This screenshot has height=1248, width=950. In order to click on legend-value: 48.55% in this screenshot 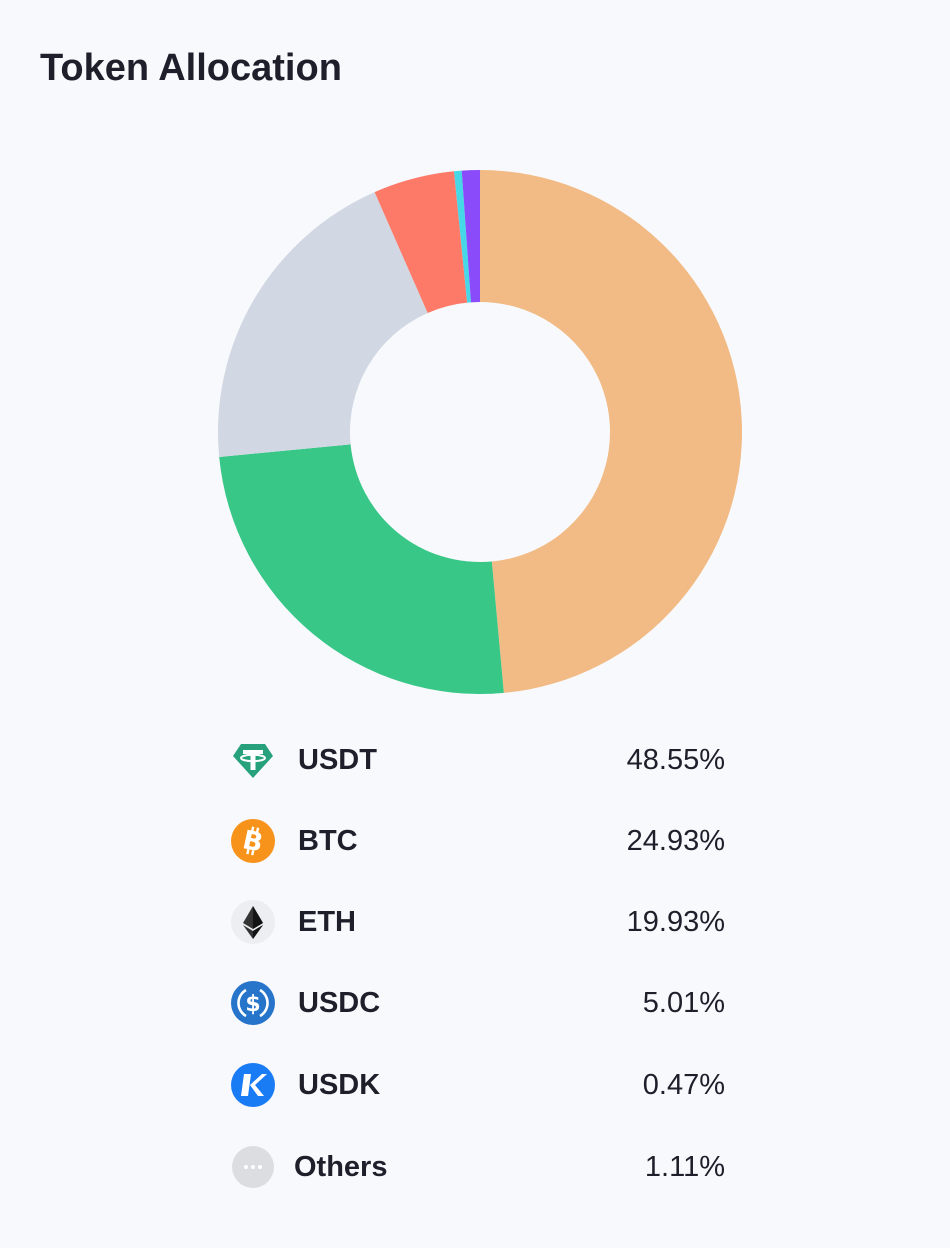, I will do `click(675, 759)`.